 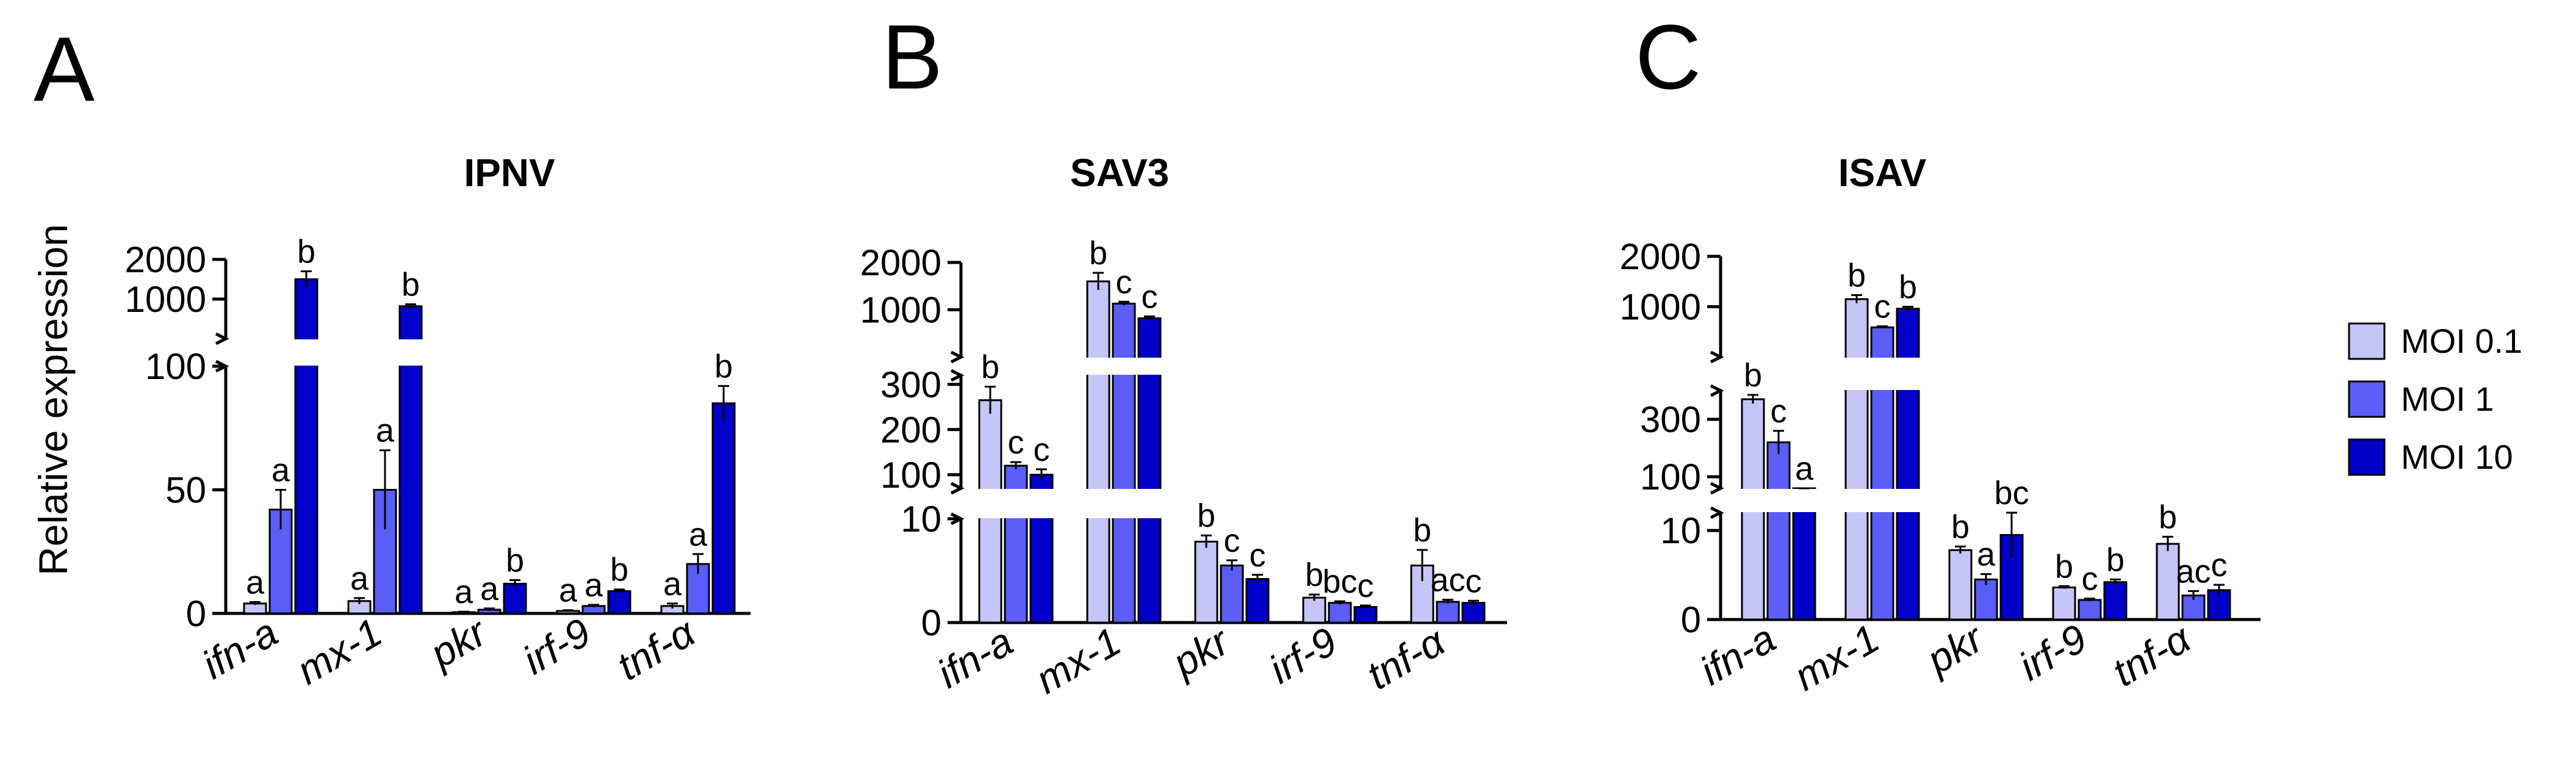 I want to click on panel-title: ISAV, so click(x=1882, y=173).